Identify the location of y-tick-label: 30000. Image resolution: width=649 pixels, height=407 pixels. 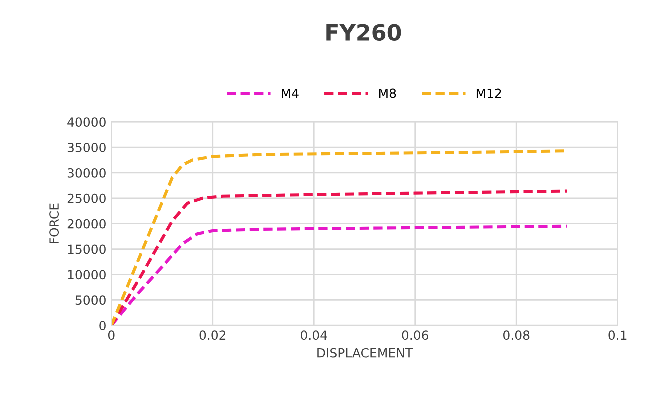
(87, 173).